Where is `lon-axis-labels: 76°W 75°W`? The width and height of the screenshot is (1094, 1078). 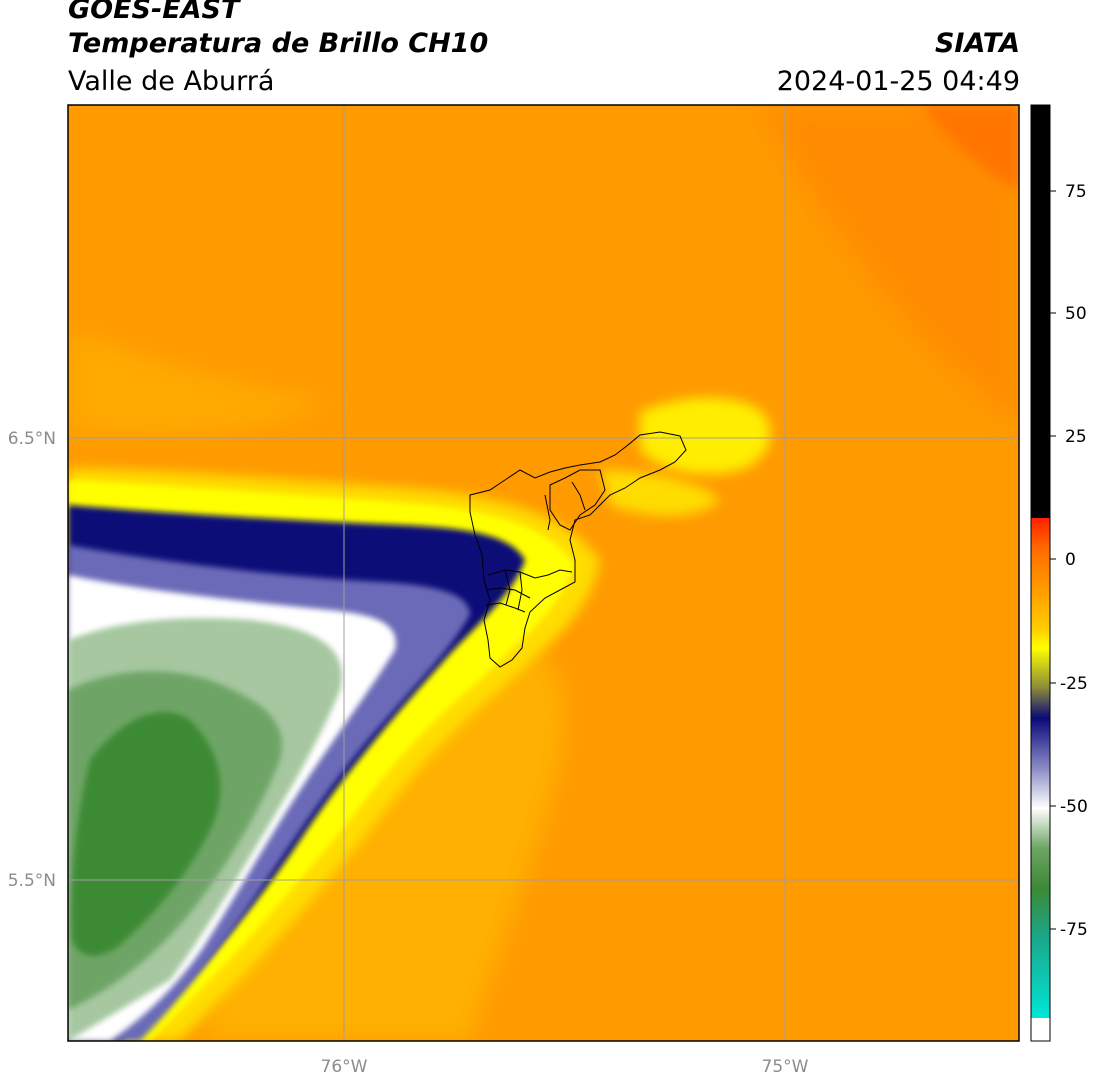 lon-axis-labels: 76°W 75°W is located at coordinates (565, 1067).